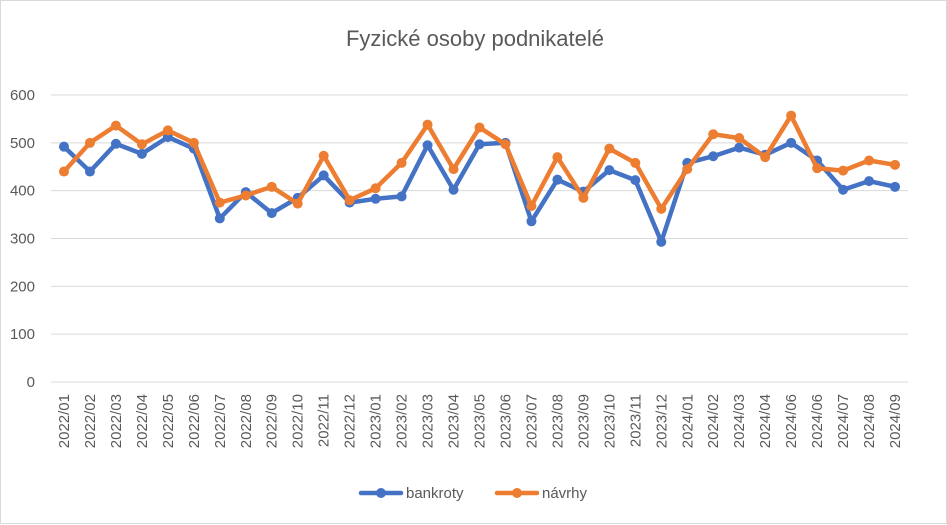 The image size is (947, 525). I want to click on y-tick-label: 100, so click(22, 334).